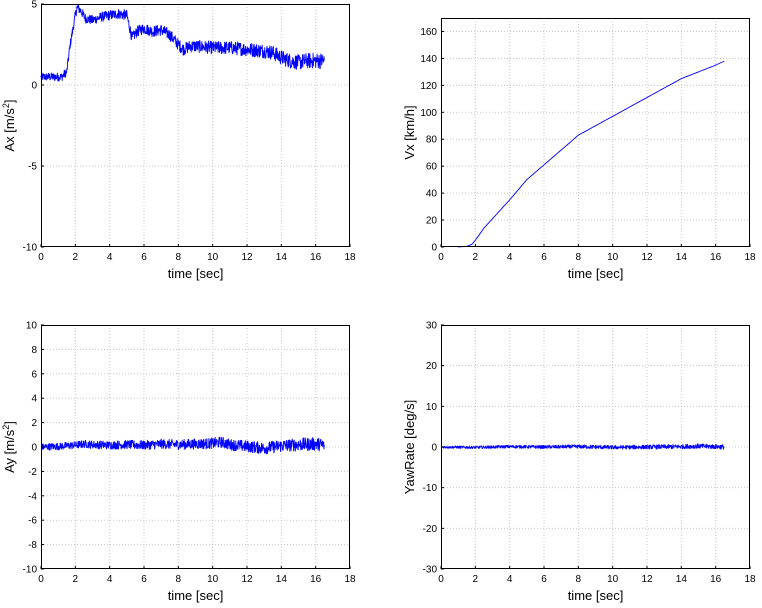  Describe the element at coordinates (9, 130) in the screenshot. I see `y-axis-label-base: Ax [m/s` at that location.